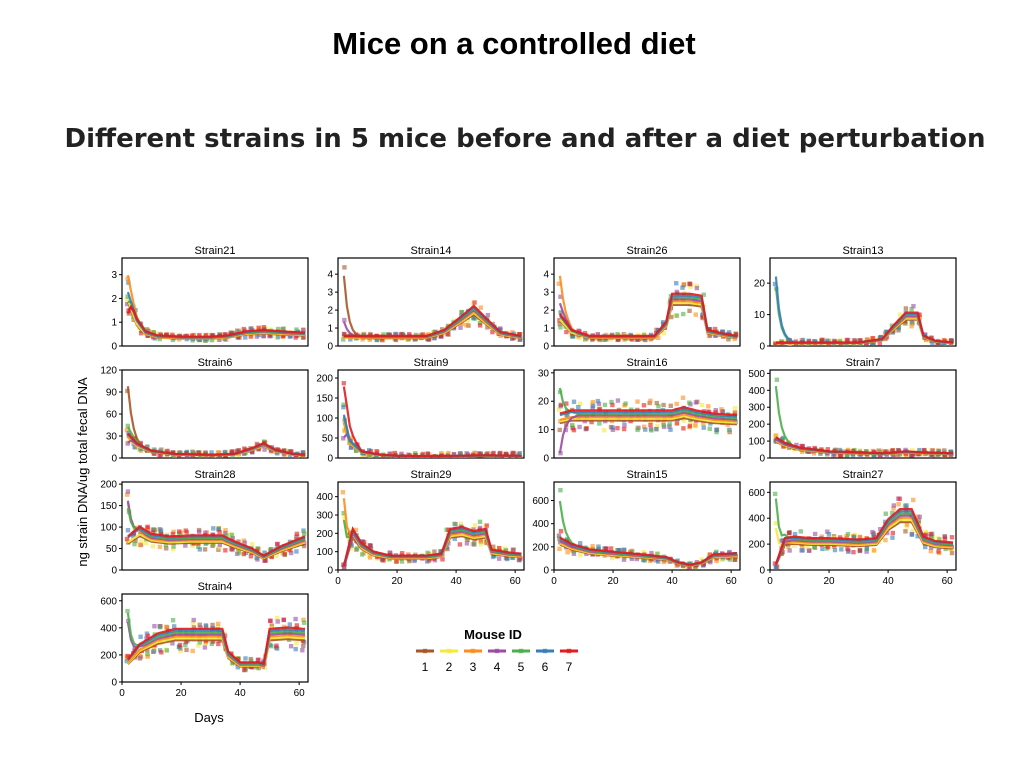 The width and height of the screenshot is (1028, 772). Describe the element at coordinates (431, 251) in the screenshot. I see `panel-title: Strain14` at that location.